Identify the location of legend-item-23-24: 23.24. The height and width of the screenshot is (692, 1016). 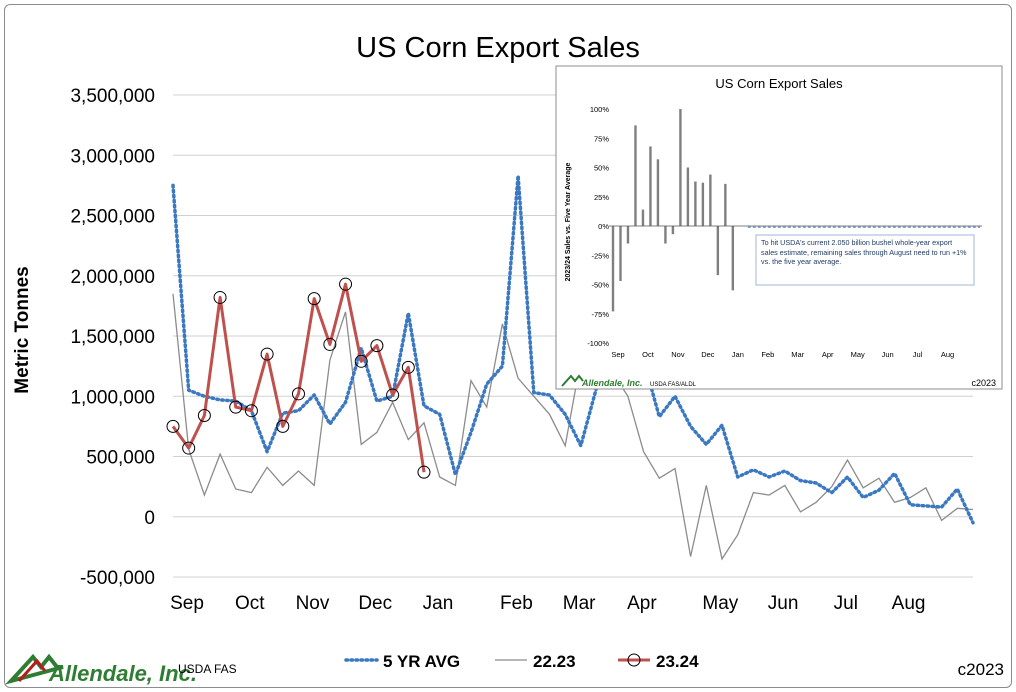
(658, 661).